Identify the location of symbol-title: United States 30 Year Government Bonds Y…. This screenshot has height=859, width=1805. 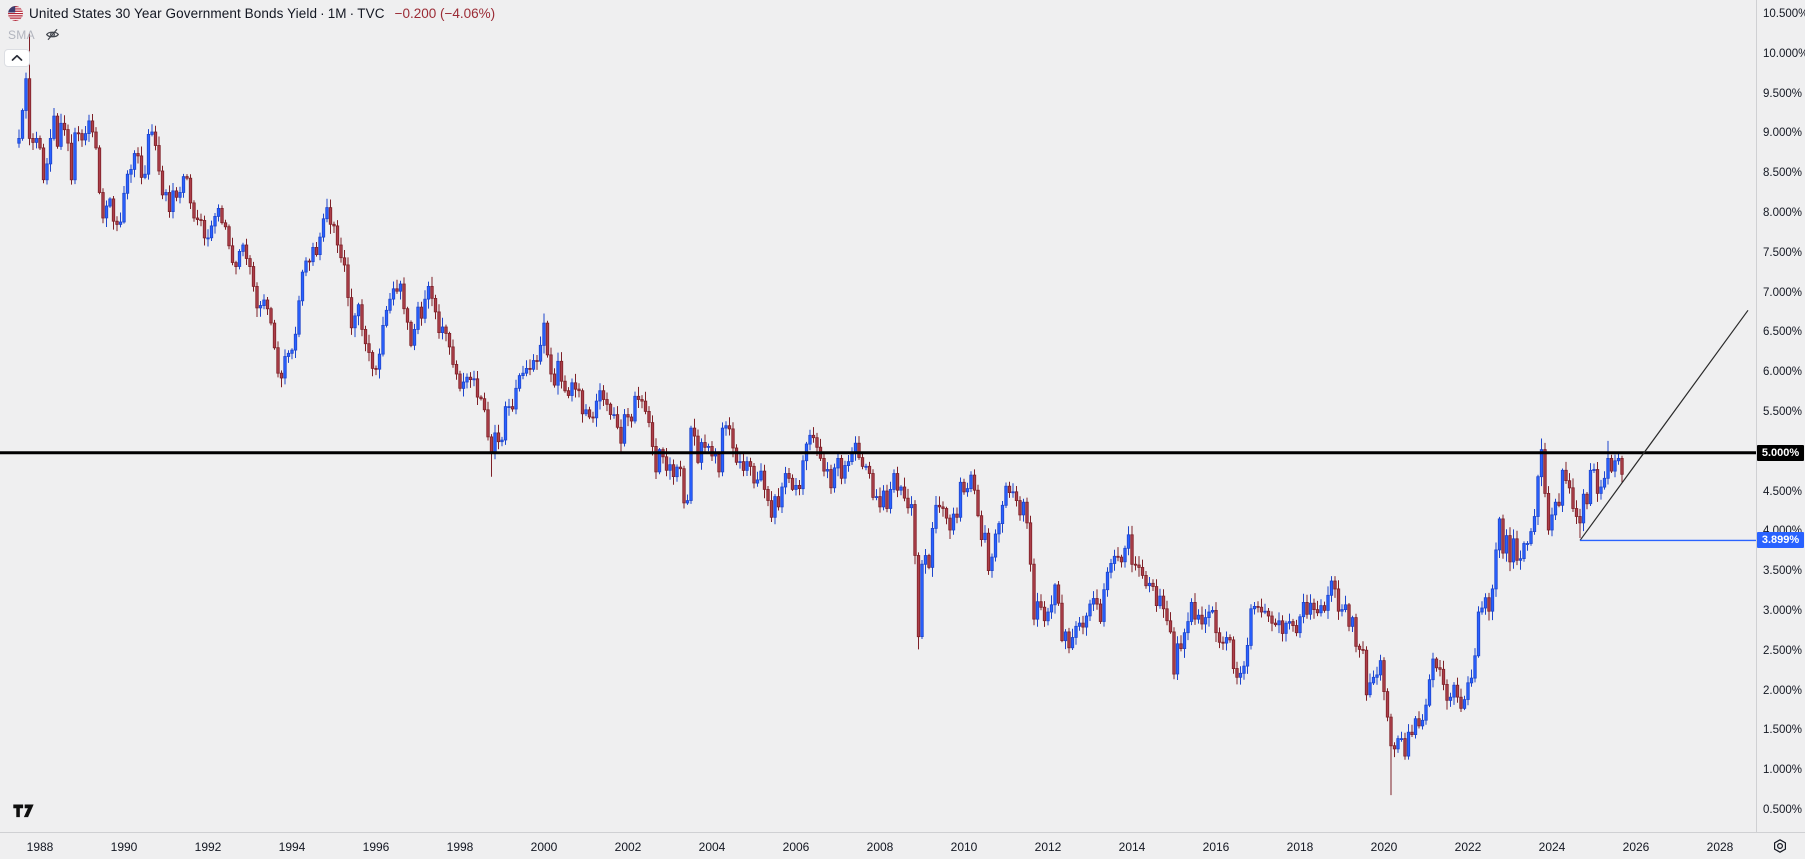
(207, 13).